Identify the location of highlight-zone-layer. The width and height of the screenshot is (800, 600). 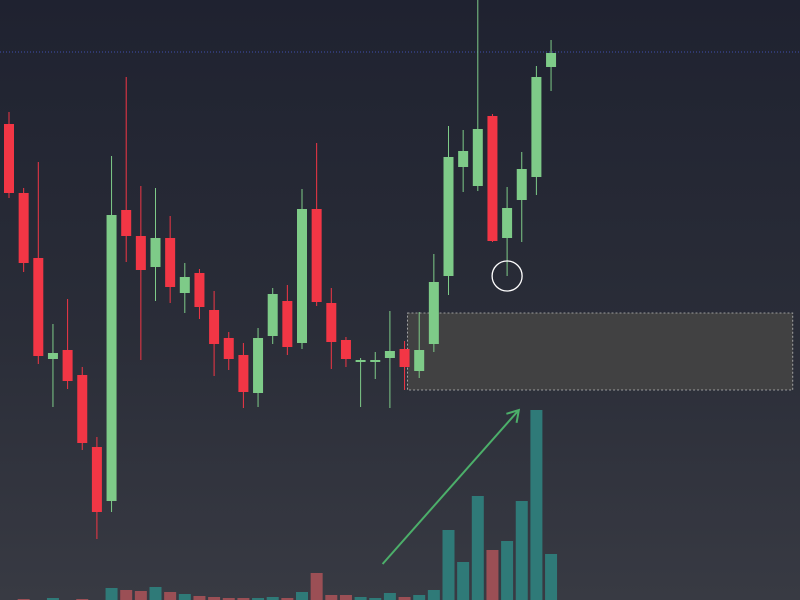
(600, 351).